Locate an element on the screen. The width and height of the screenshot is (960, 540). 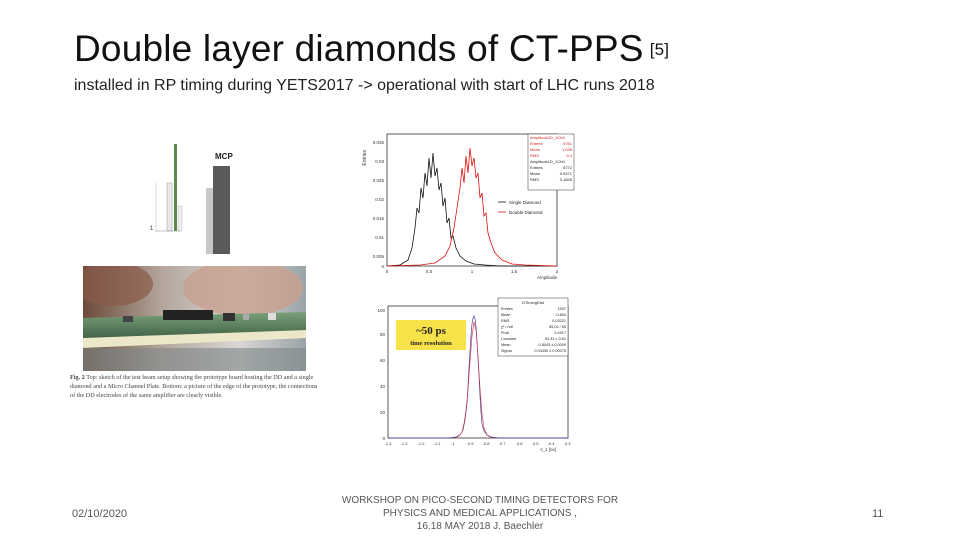
photo-chip is located at coordinates (188, 315).